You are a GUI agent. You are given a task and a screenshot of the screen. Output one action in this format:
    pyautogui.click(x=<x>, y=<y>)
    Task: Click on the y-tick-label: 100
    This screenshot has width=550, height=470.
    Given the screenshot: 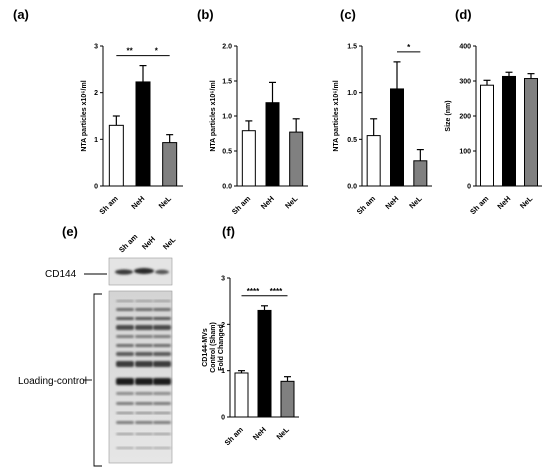 What is the action you would take?
    pyautogui.click(x=465, y=152)
    